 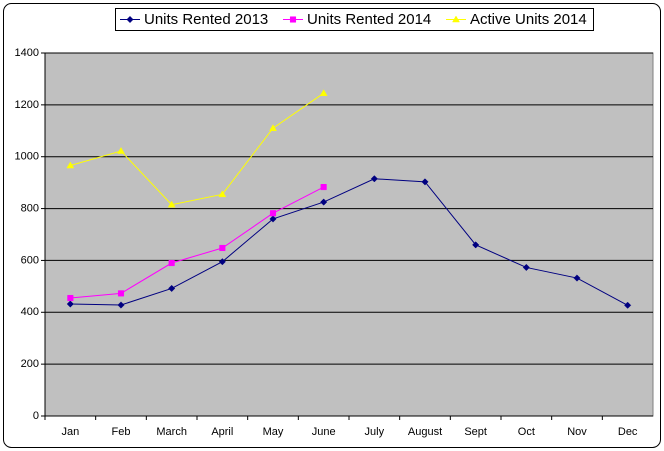 What do you see at coordinates (369, 19) in the screenshot?
I see `legend-label: Units Rented 2014` at bounding box center [369, 19].